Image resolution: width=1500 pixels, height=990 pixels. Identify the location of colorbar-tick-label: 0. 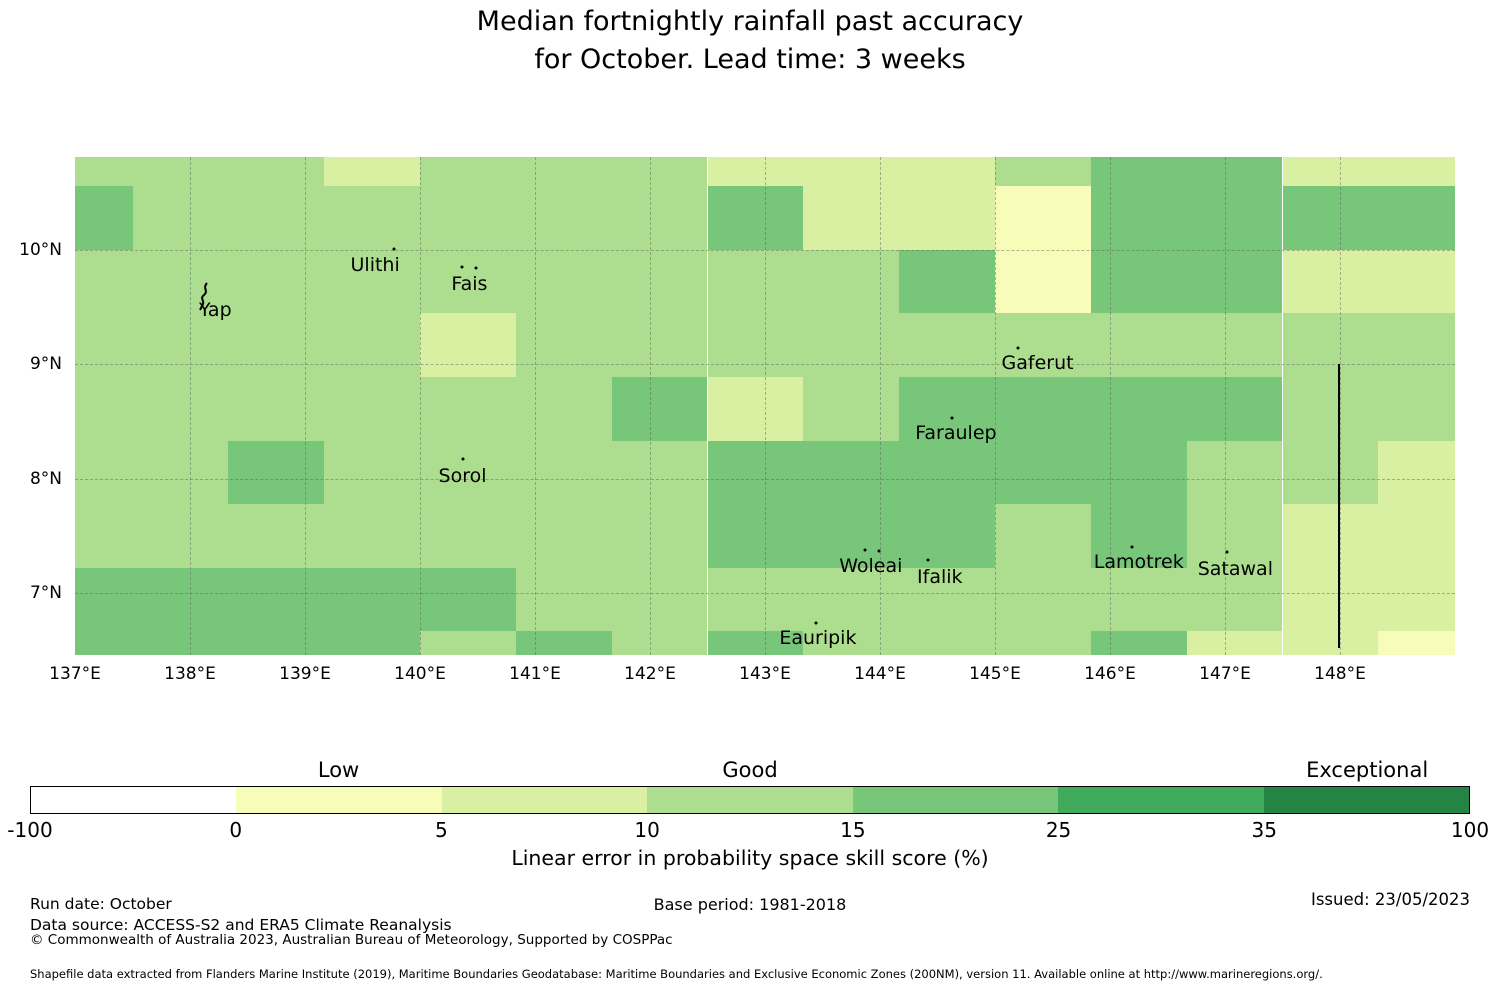
(236, 830).